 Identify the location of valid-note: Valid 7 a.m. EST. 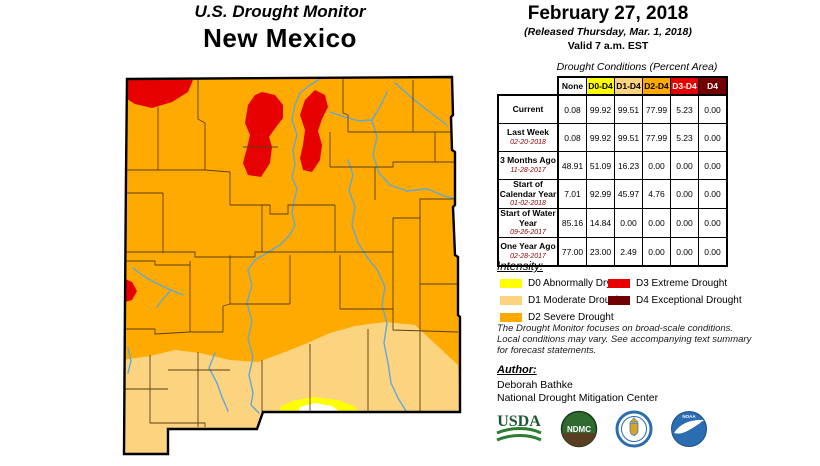
(608, 46).